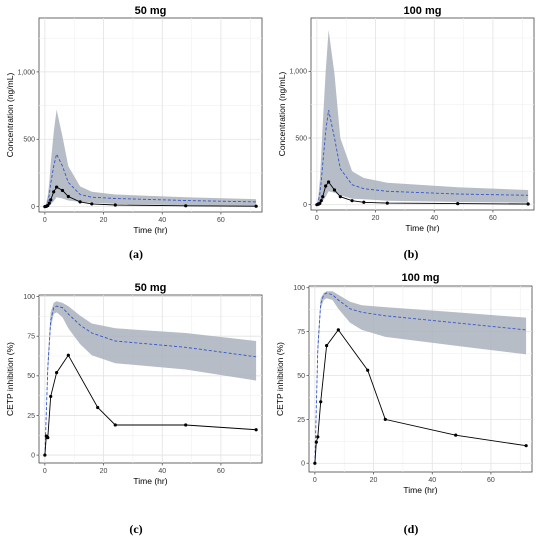  I want to click on observed-line, so click(420, 396).